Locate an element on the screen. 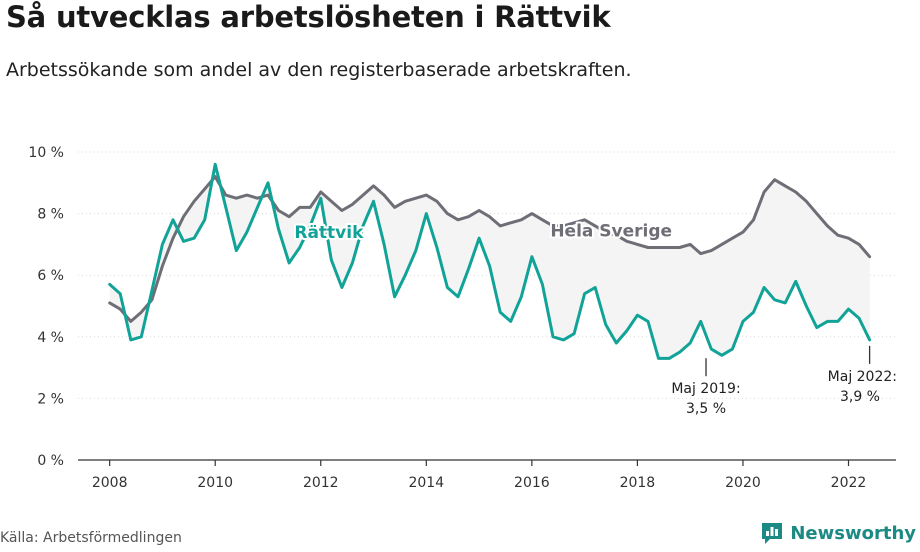 The width and height of the screenshot is (920, 552). y-tick-label: 0 % is located at coordinates (50, 461).